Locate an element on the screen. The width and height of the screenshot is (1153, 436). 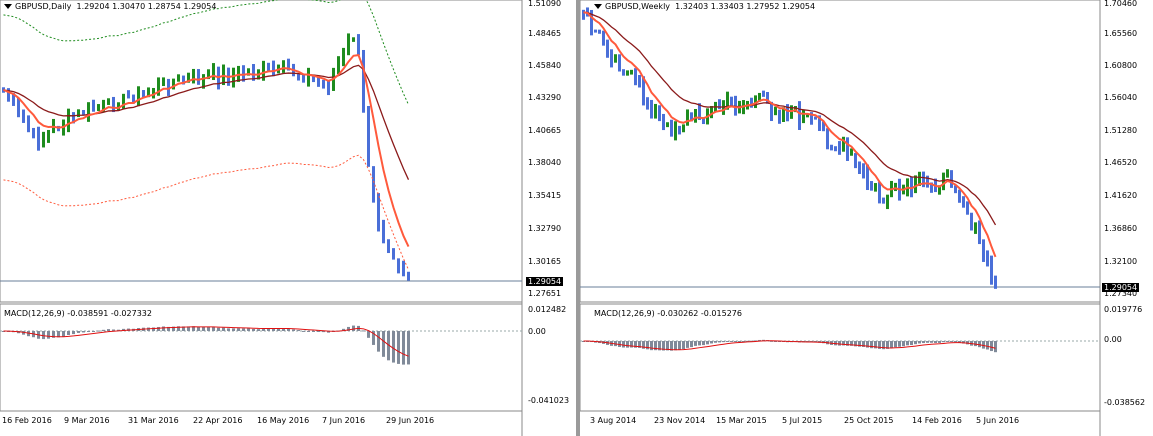
macd-axis-label: 0.00 is located at coordinates (1113, 339).